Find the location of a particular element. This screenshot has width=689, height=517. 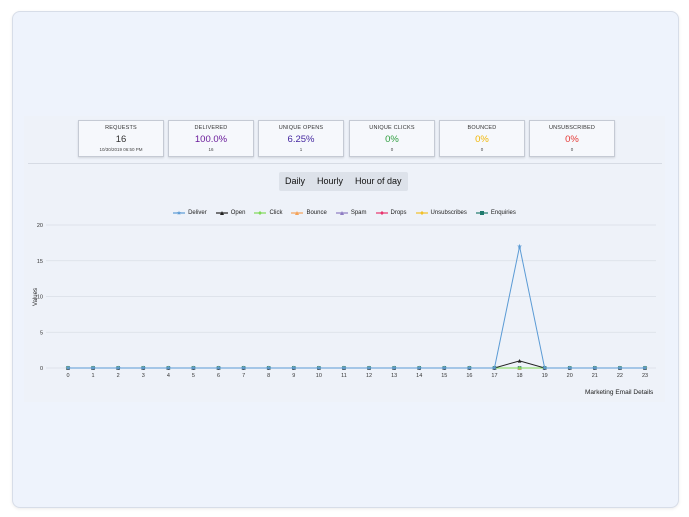

legend-item-click: Click is located at coordinates (268, 213).